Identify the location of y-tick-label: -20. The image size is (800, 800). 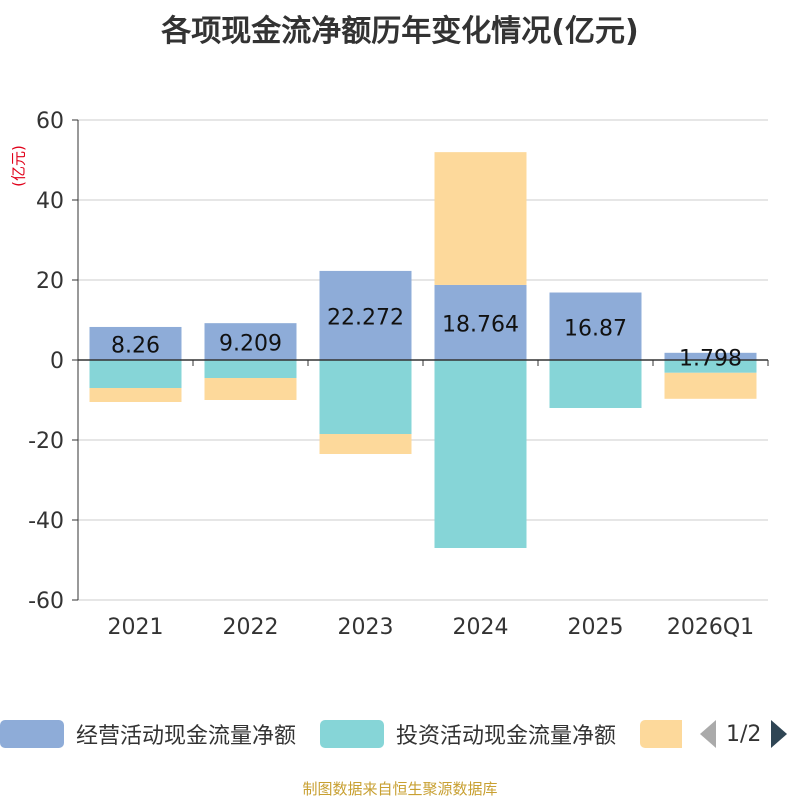
(46, 441).